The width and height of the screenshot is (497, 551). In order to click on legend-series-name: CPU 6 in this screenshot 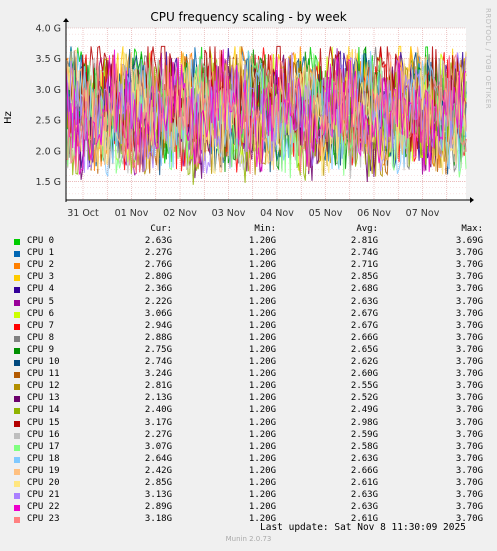, I will do `click(41, 313)`.